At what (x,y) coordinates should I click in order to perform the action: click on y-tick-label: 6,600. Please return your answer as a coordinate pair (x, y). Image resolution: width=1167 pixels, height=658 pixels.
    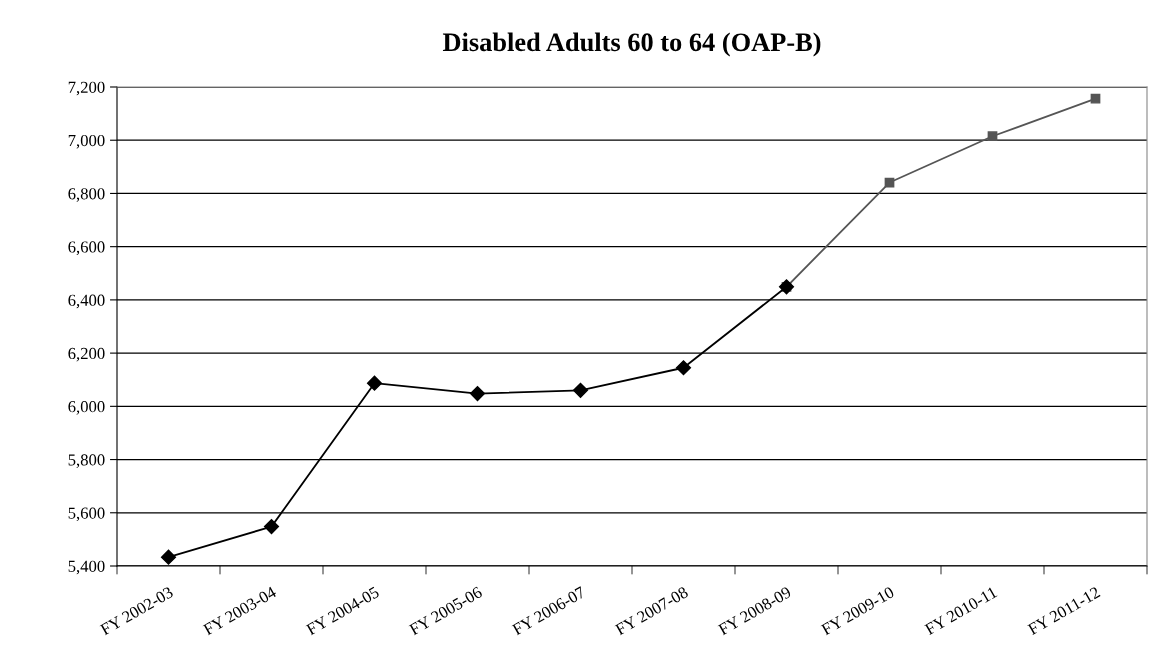
    Looking at the image, I should click on (86, 248).